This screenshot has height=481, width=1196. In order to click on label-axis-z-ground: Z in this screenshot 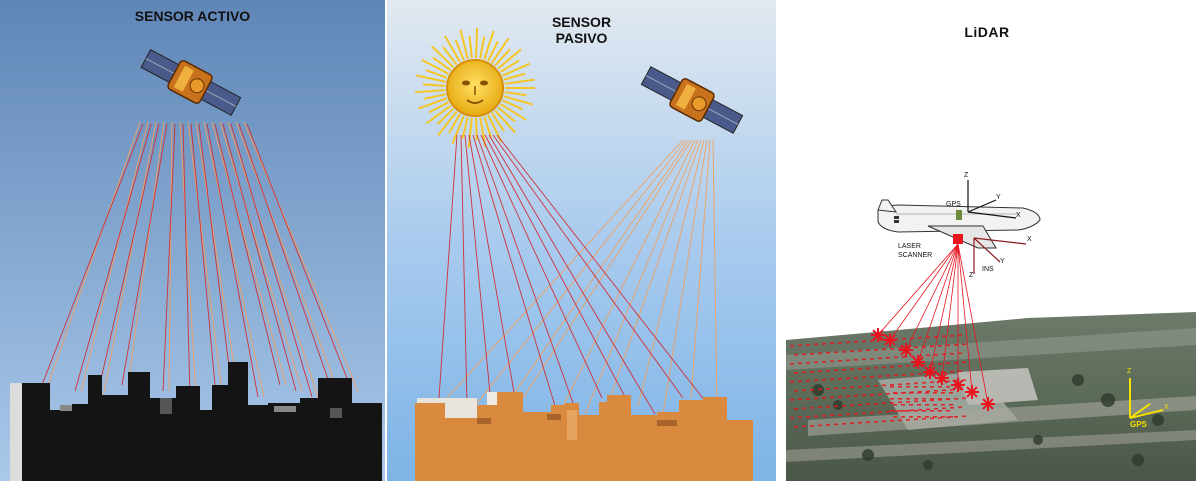, I will do `click(1129, 371)`.